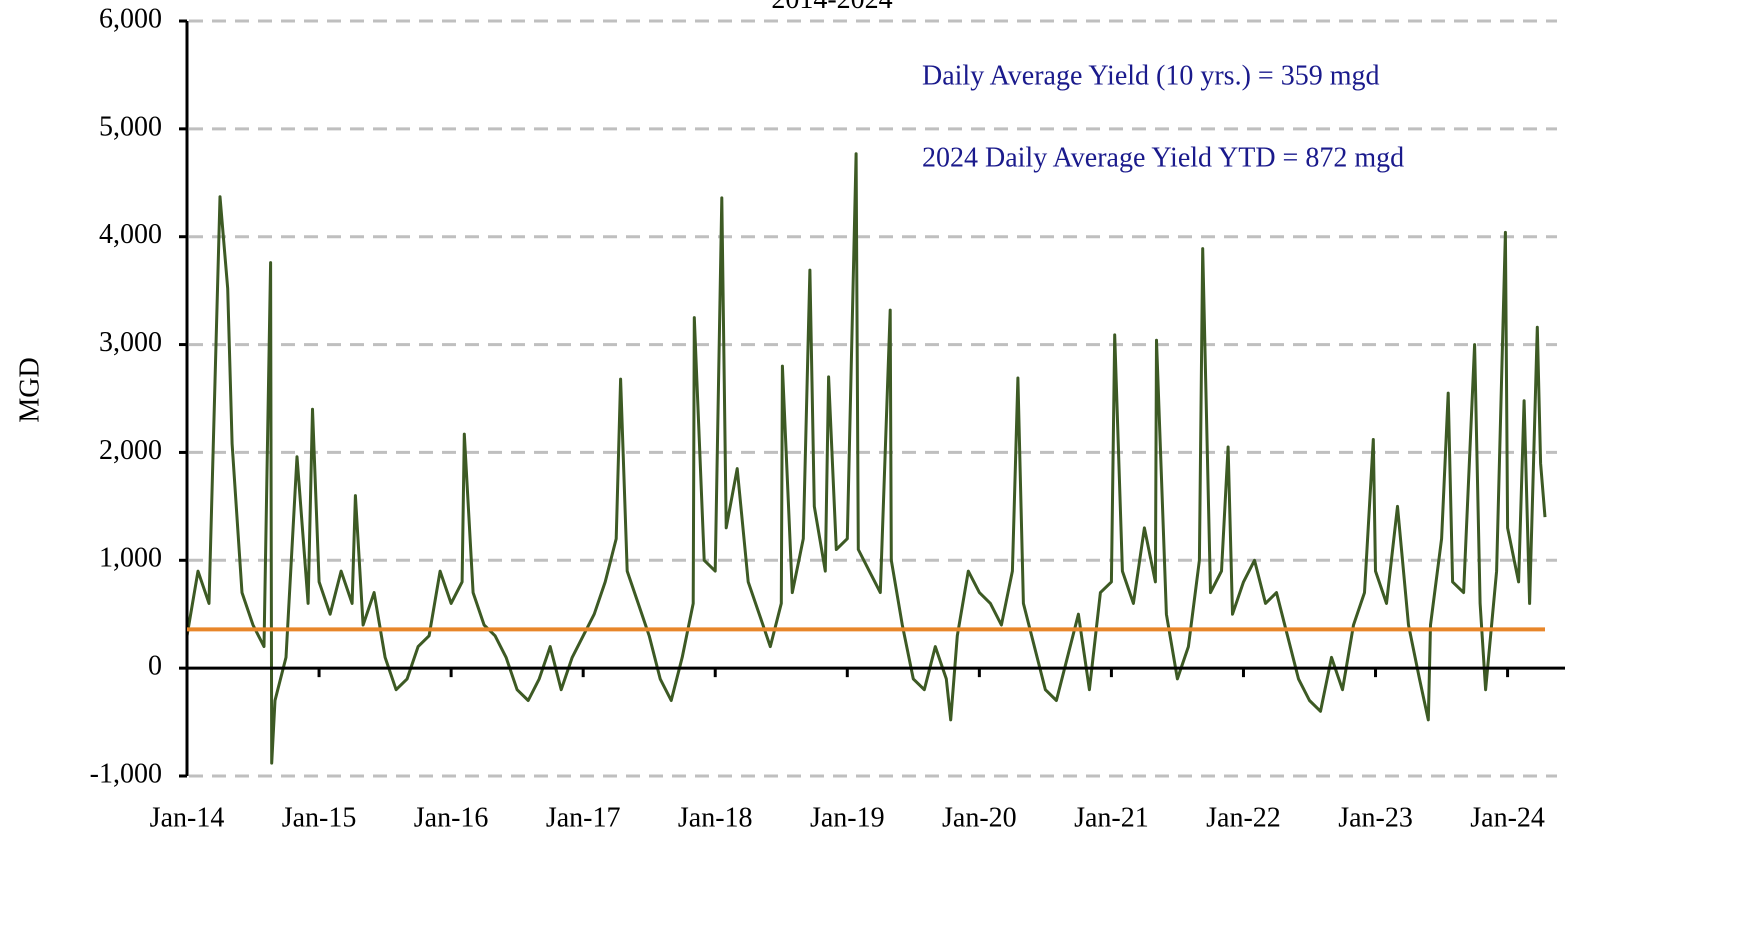 This screenshot has height=936, width=1754. What do you see at coordinates (130, 342) in the screenshot?
I see `y-tick-label: 3,000` at bounding box center [130, 342].